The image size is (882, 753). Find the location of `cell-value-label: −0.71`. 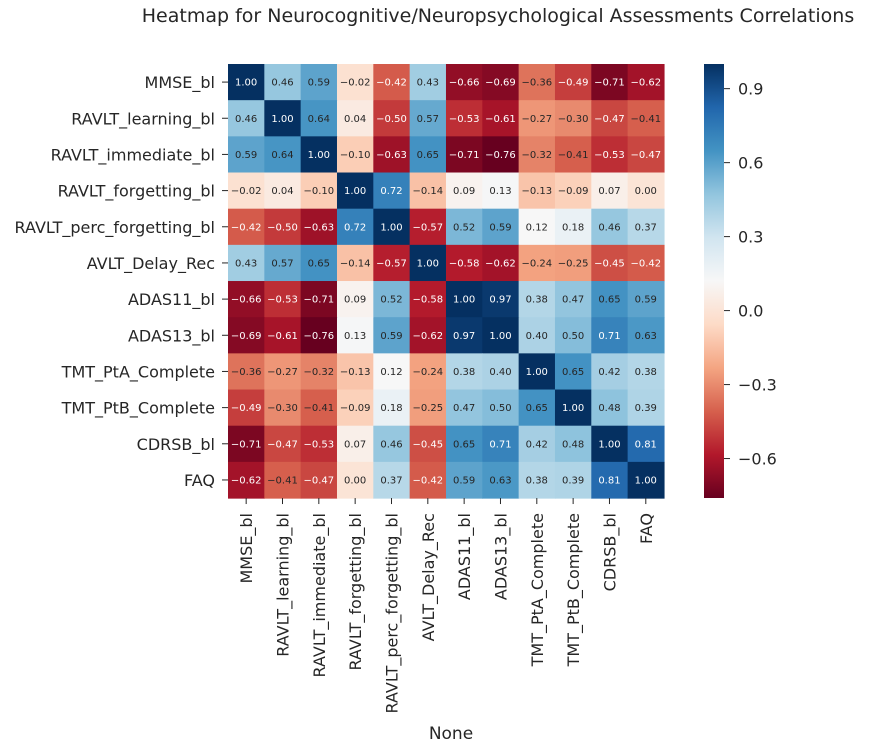

cell-value-label: −0.71 is located at coordinates (609, 83).